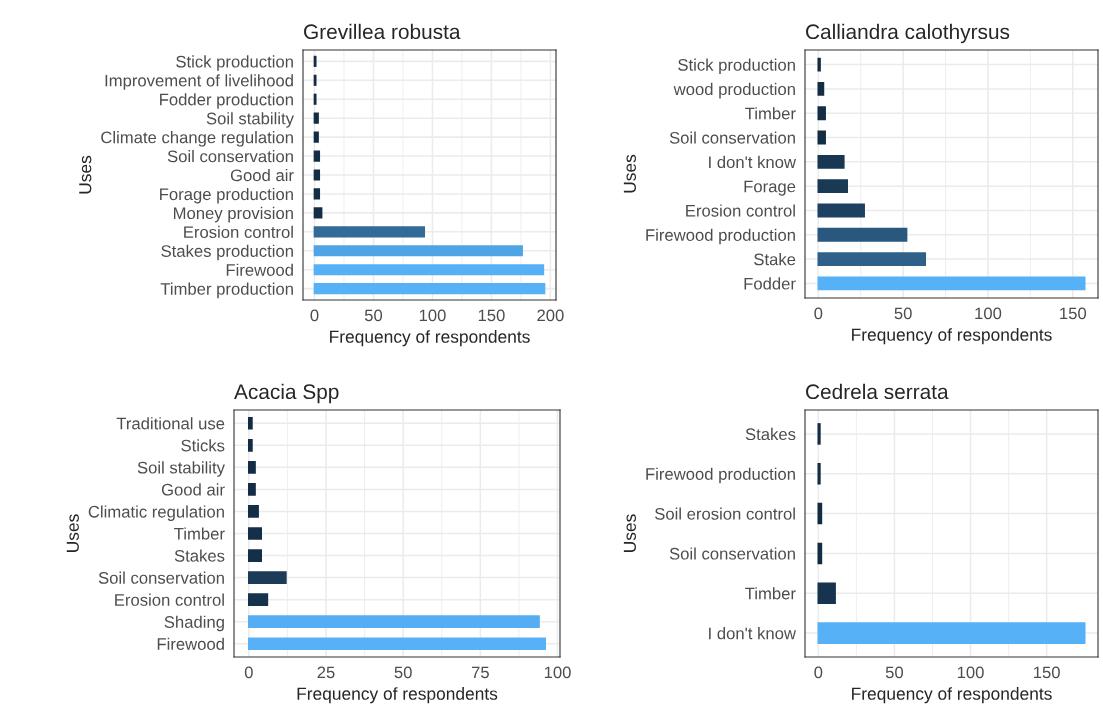 The height and width of the screenshot is (712, 1103). I want to click on y-tick-label: Fodder production, so click(226, 101).